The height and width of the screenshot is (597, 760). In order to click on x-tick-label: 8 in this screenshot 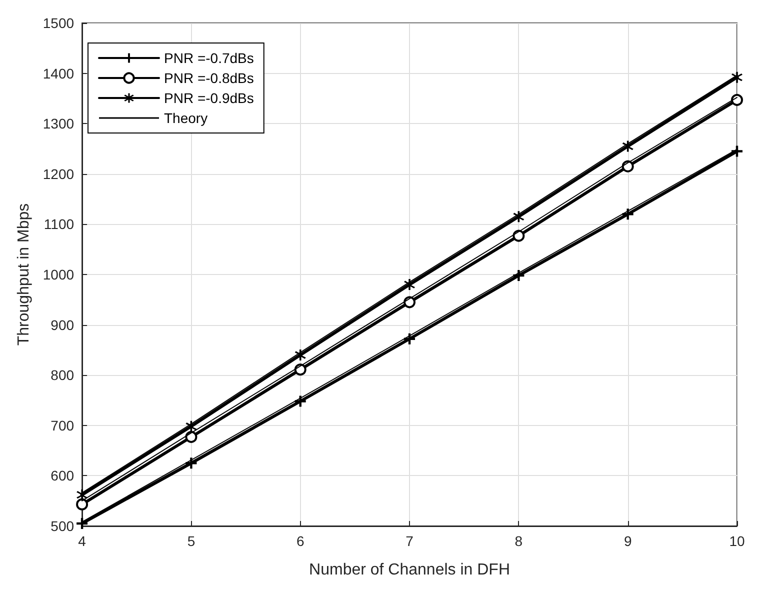, I will do `click(518, 541)`.